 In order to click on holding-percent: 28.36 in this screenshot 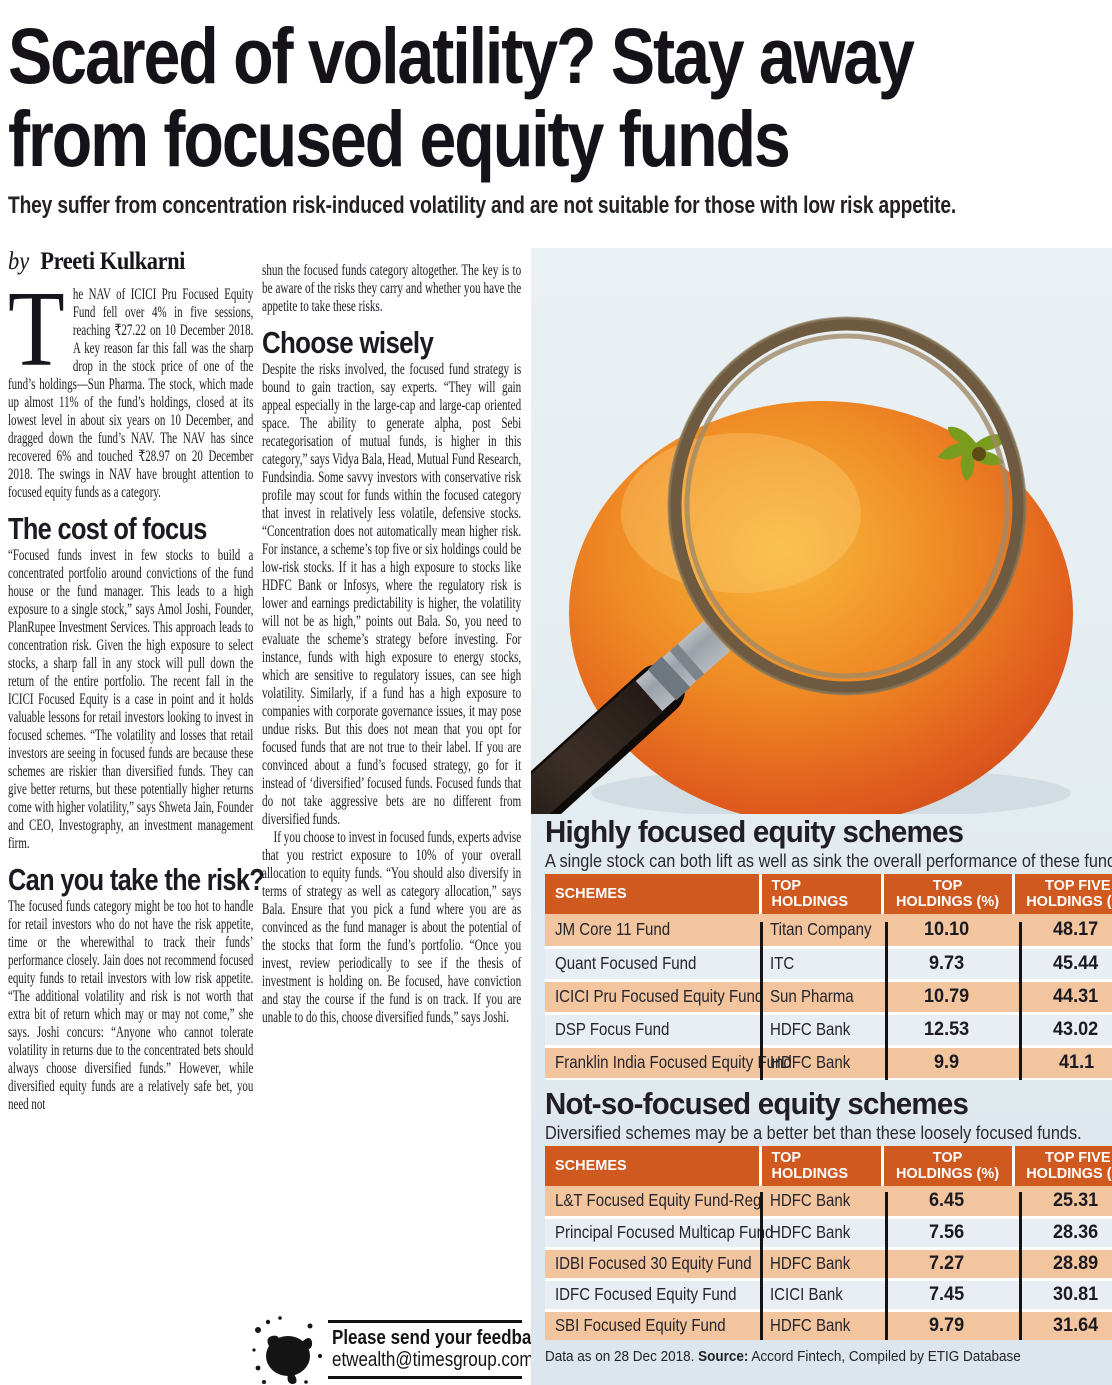, I will do `click(1076, 1232)`.